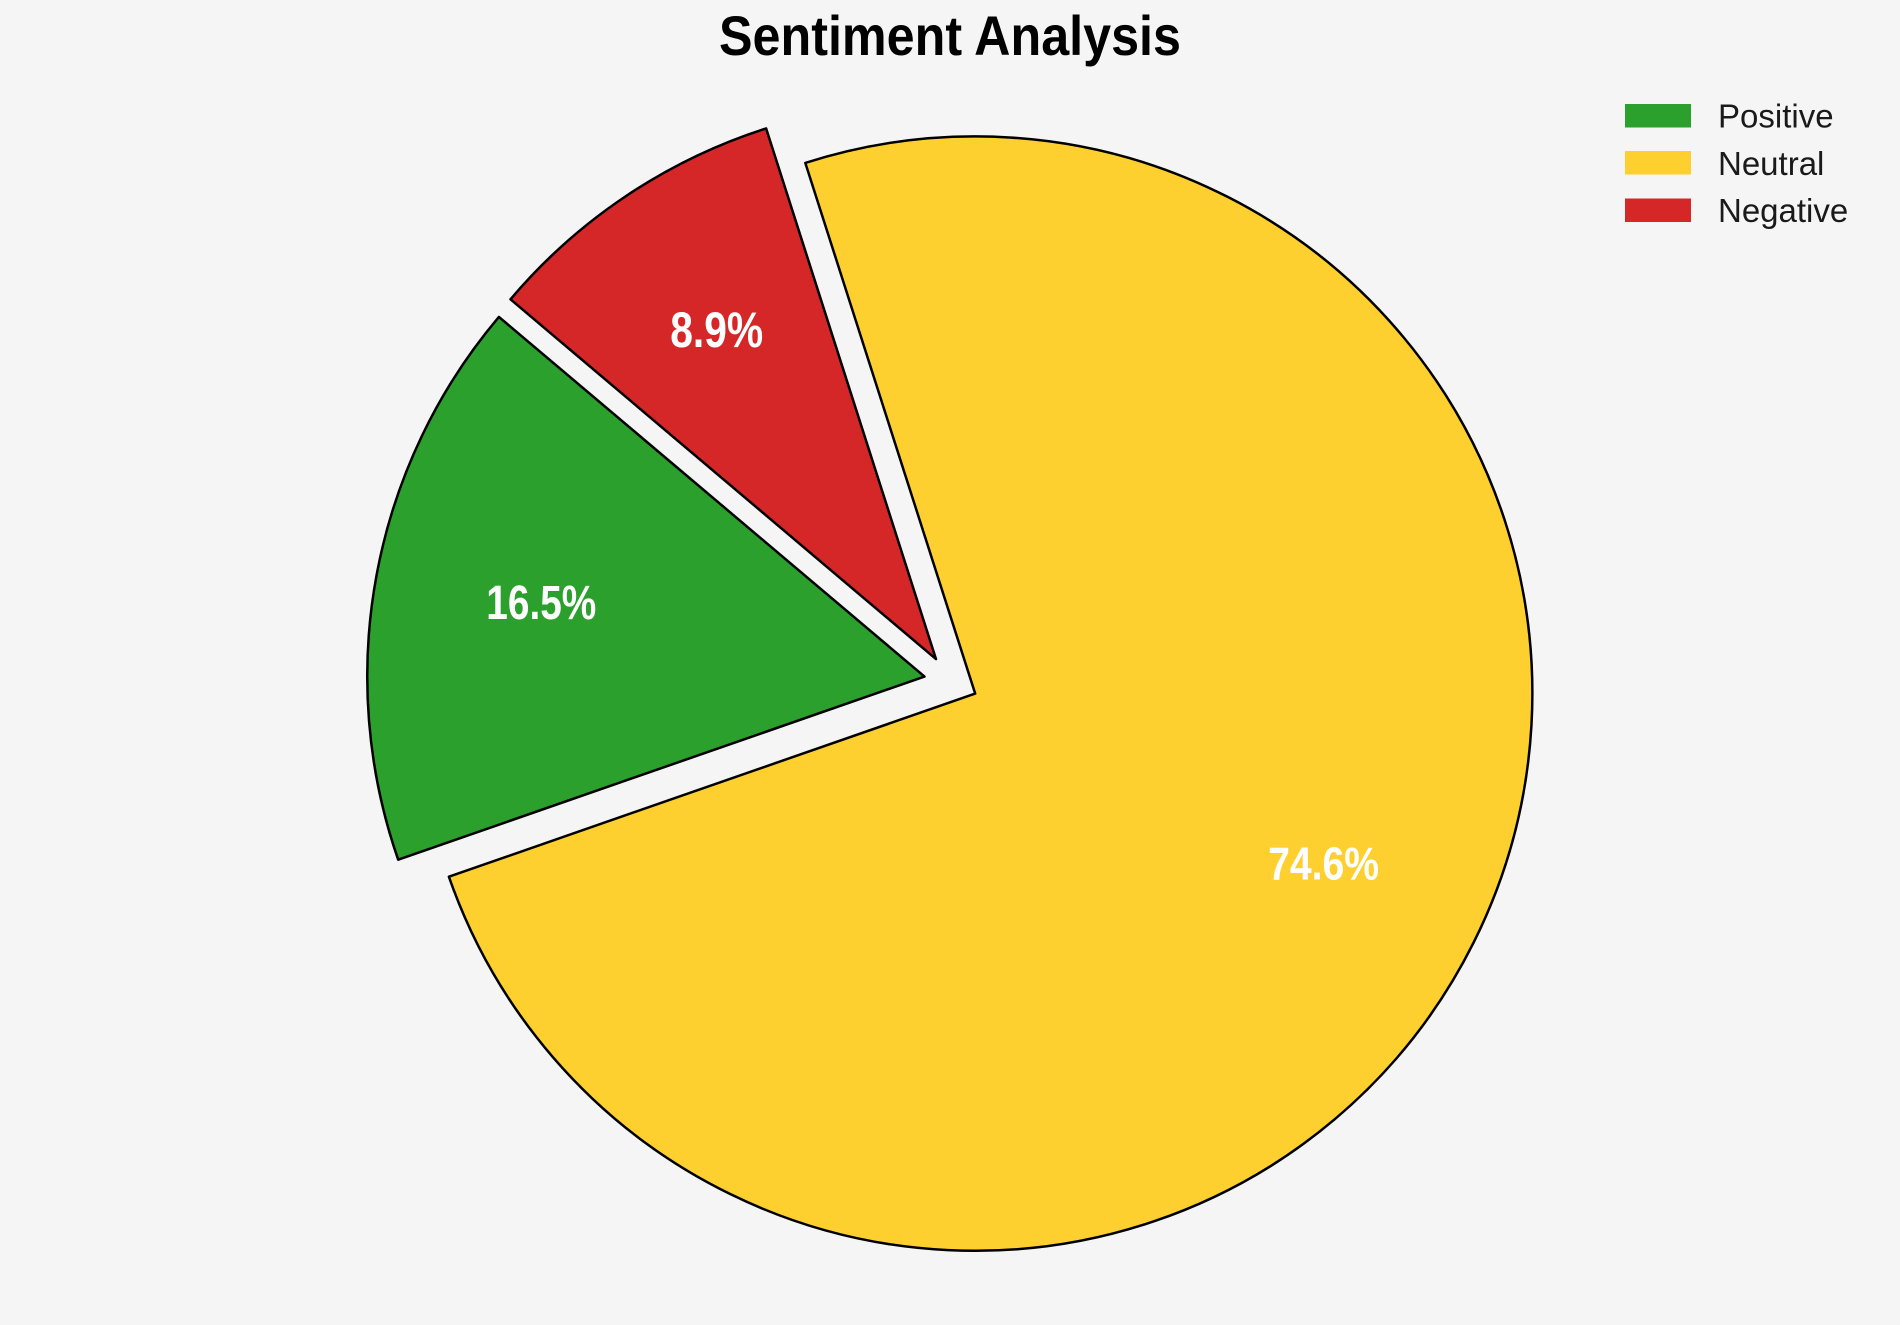 This screenshot has height=1325, width=1900. I want to click on svg-text: 16.5%, so click(541, 603).